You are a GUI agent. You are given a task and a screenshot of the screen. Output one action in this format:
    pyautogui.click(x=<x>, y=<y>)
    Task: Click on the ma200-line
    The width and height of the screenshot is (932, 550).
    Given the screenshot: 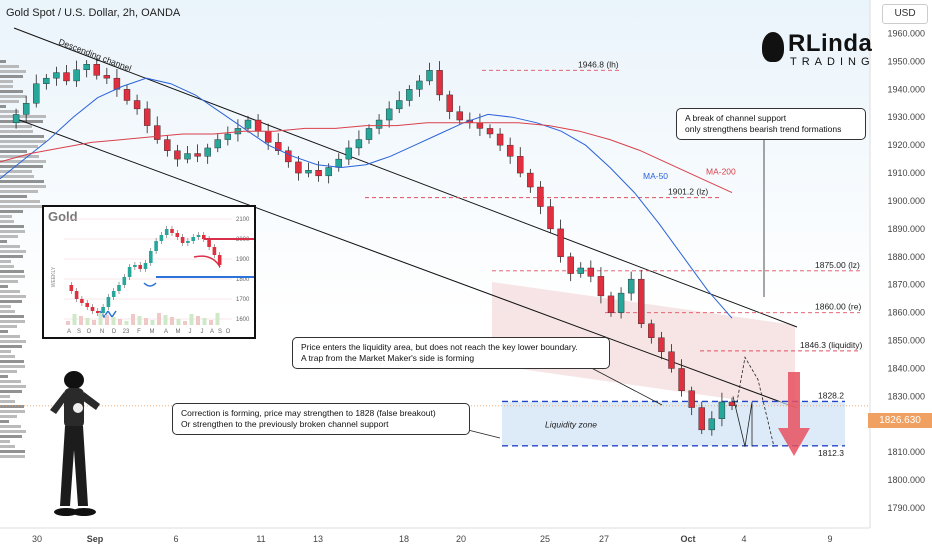 What is the action you would take?
    pyautogui.click(x=366, y=158)
    